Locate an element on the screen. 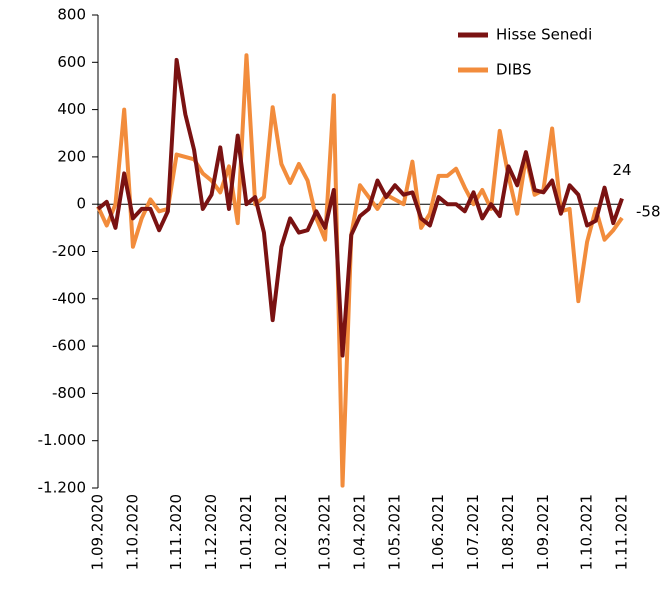 This screenshot has height=595, width=665. x-tick-label: 1.04.2021 is located at coordinates (360, 532).